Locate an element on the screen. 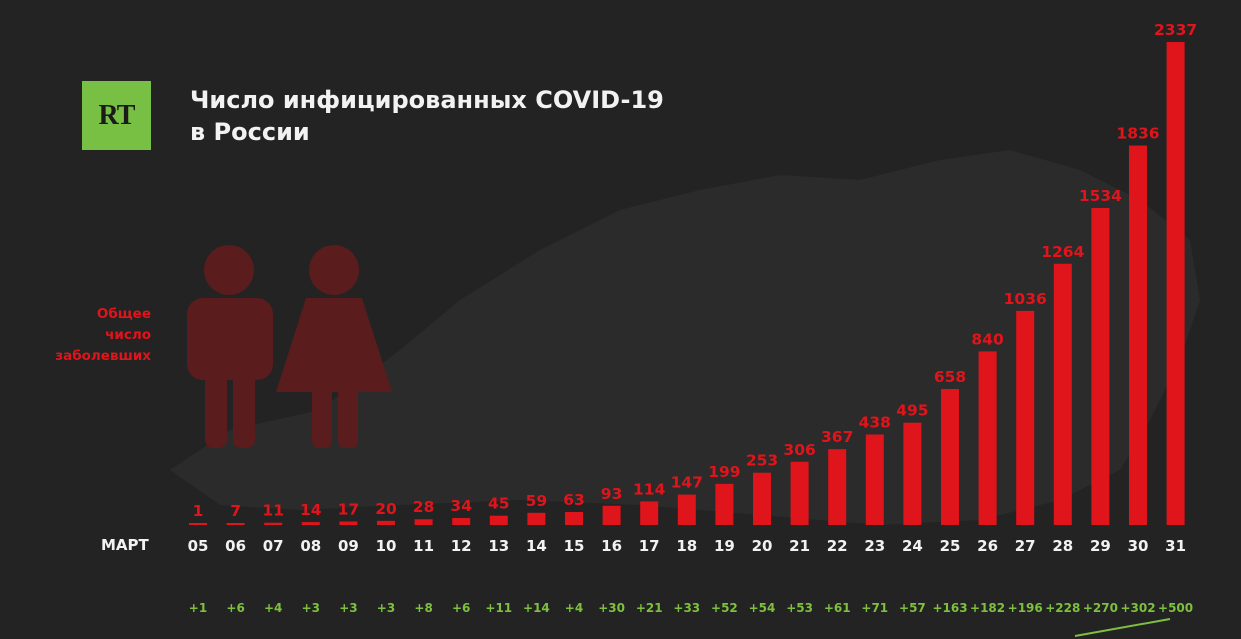 This screenshot has height=639, width=1241. bar-value-label: 253 is located at coordinates (762, 461).